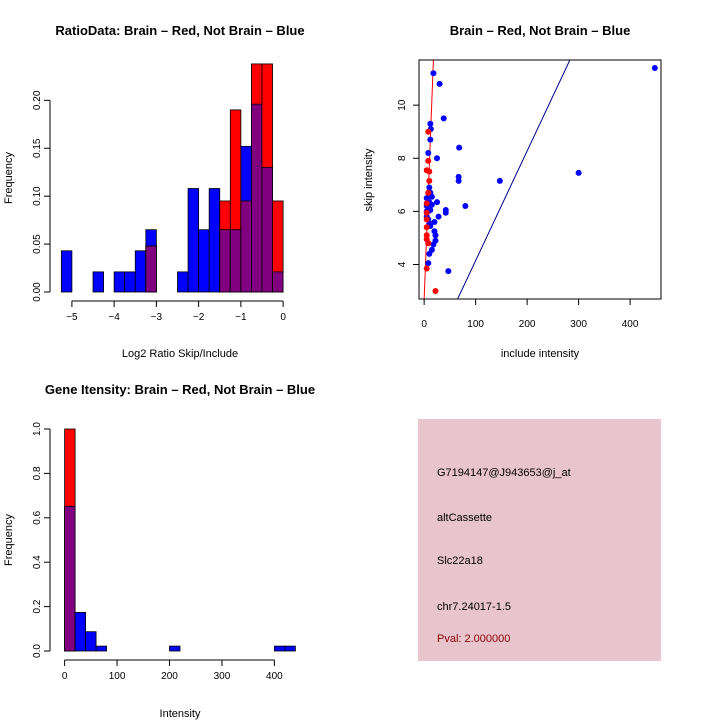 The height and width of the screenshot is (720, 720). What do you see at coordinates (474, 607) in the screenshot?
I see `location-text: chr7.24017-1.5` at bounding box center [474, 607].